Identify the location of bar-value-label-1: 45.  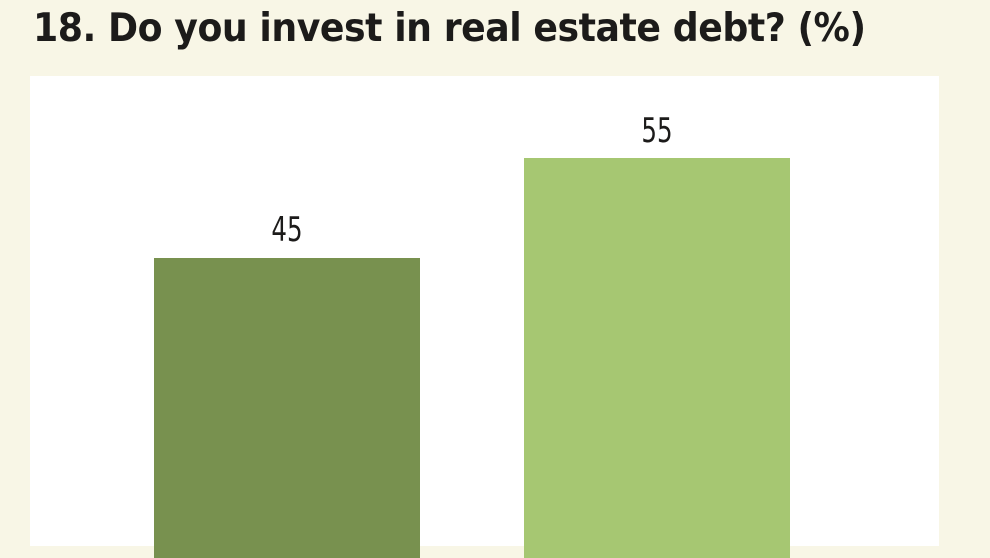
(287, 230).